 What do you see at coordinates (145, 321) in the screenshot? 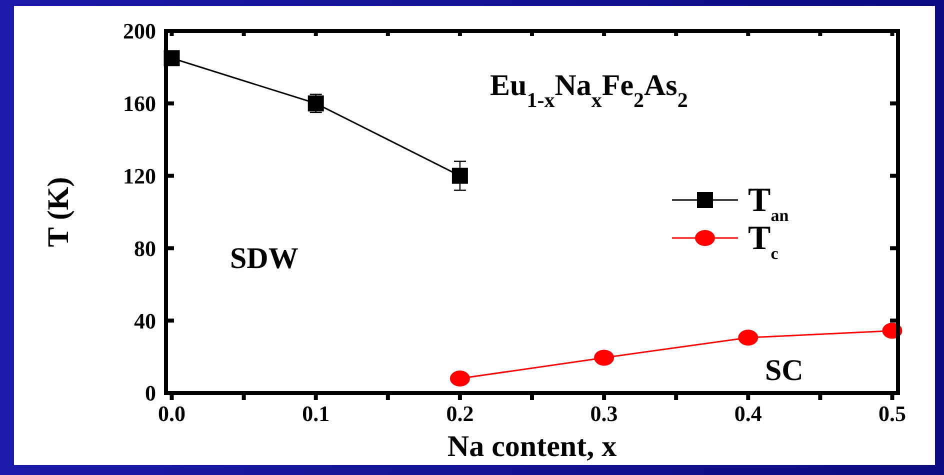
I see `y-tick-label: 40` at bounding box center [145, 321].